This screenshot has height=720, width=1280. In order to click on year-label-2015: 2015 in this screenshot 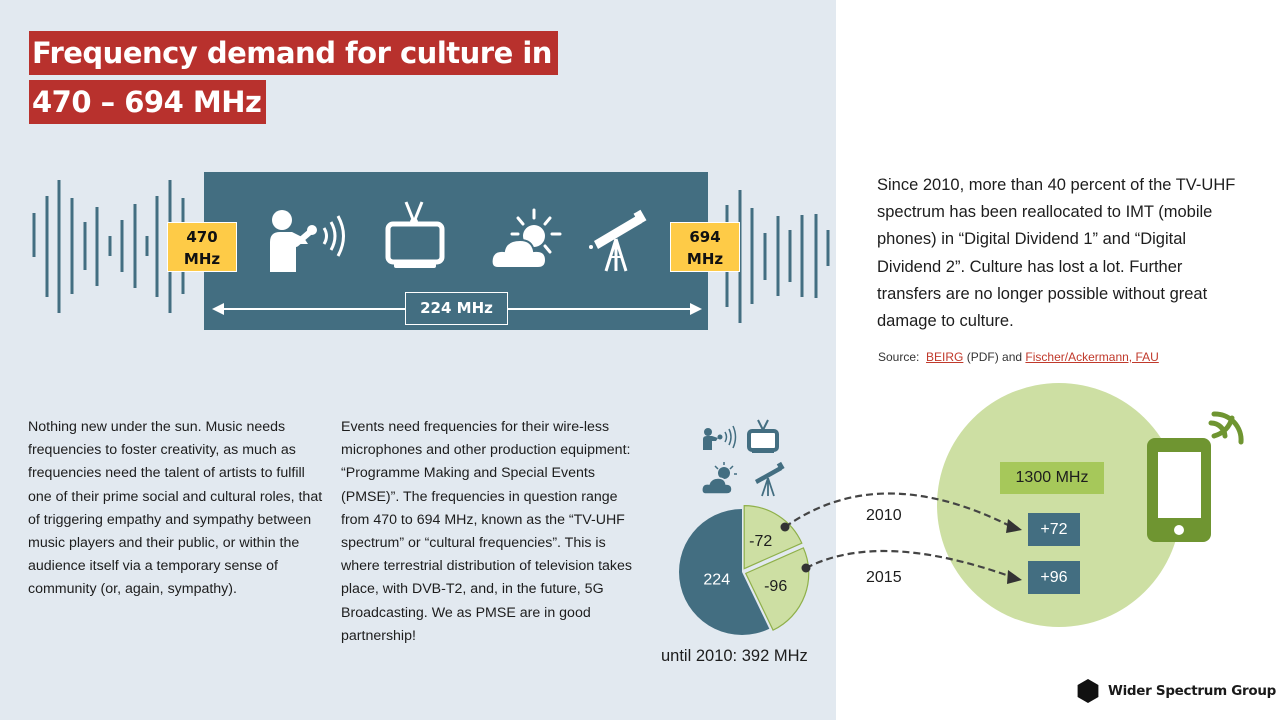, I will do `click(884, 577)`.